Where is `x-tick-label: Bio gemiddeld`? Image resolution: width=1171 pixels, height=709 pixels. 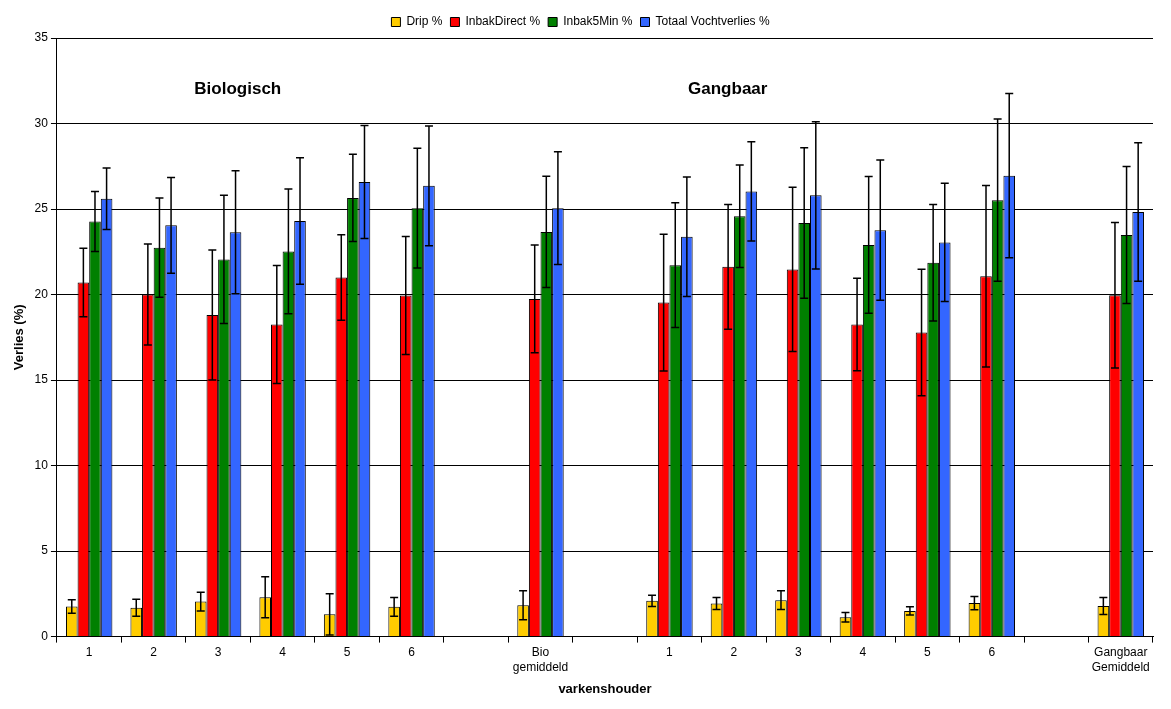 x-tick-label: Bio gemiddeld is located at coordinates (540, 659).